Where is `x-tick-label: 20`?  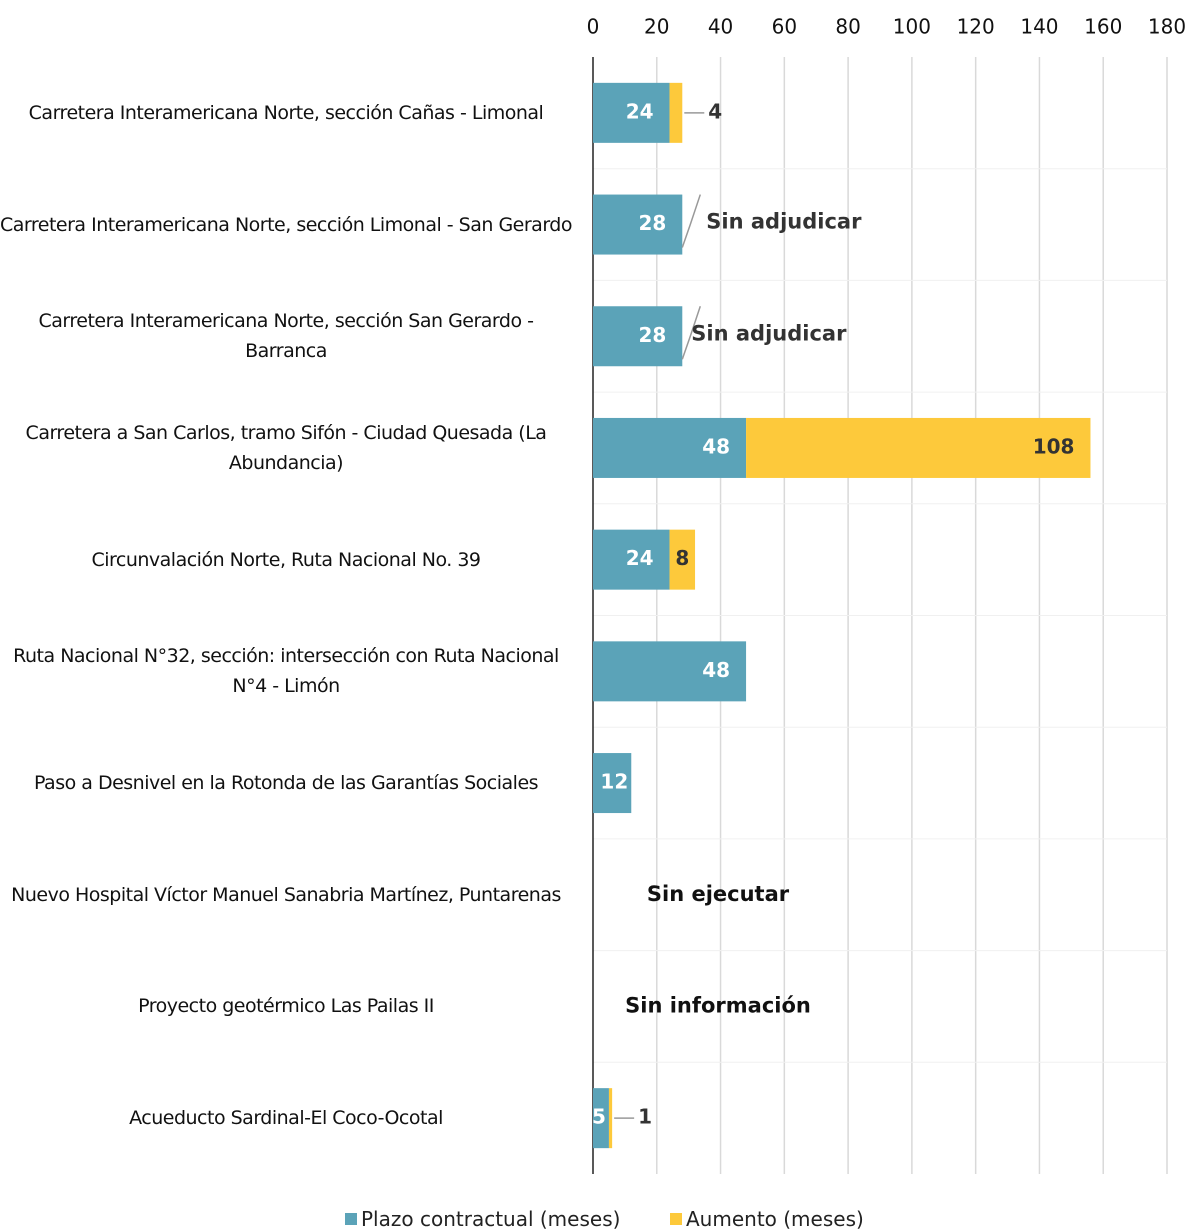
x-tick-label: 20 is located at coordinates (656, 27).